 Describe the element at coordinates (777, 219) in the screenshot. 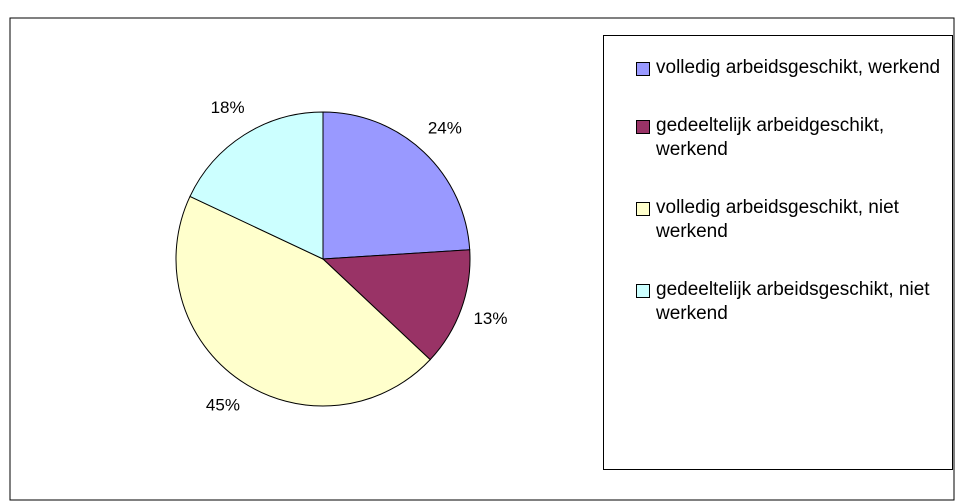

I see `legend-label: volledig arbeidsgeschikt, niet werkend` at that location.